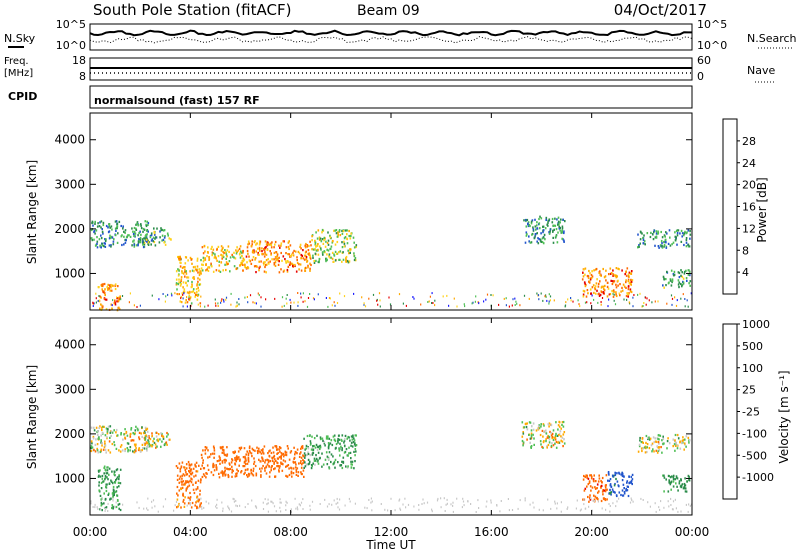 The height and width of the screenshot is (554, 800). Describe the element at coordinates (334, 246) in the screenshot. I see `data-region` at that location.